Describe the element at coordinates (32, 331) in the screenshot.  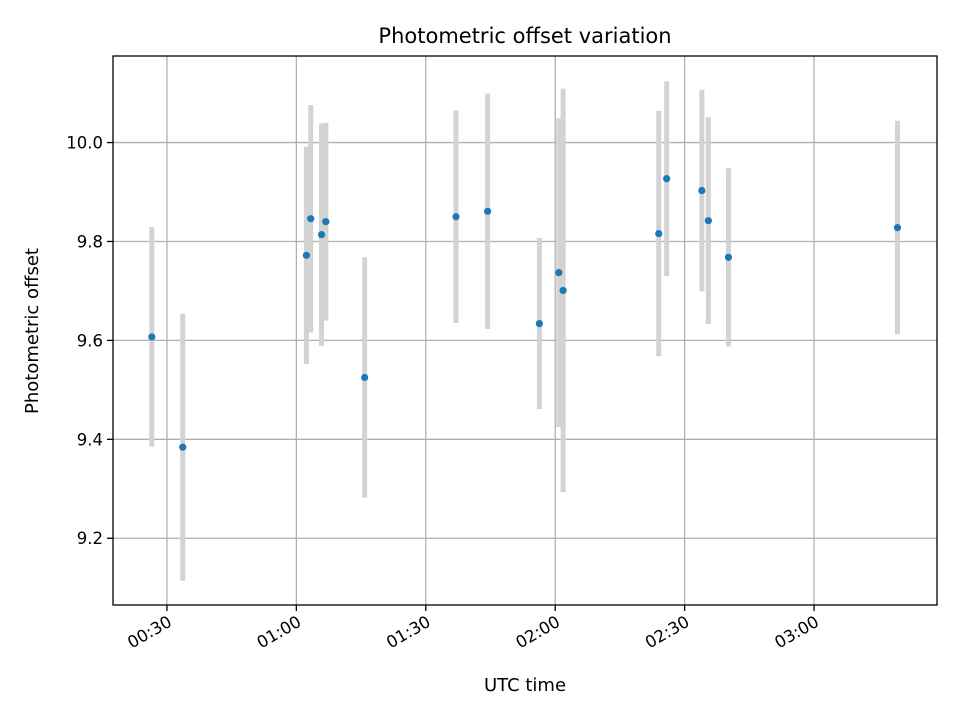
I see `y-axis-label: Photometric offset` at that location.